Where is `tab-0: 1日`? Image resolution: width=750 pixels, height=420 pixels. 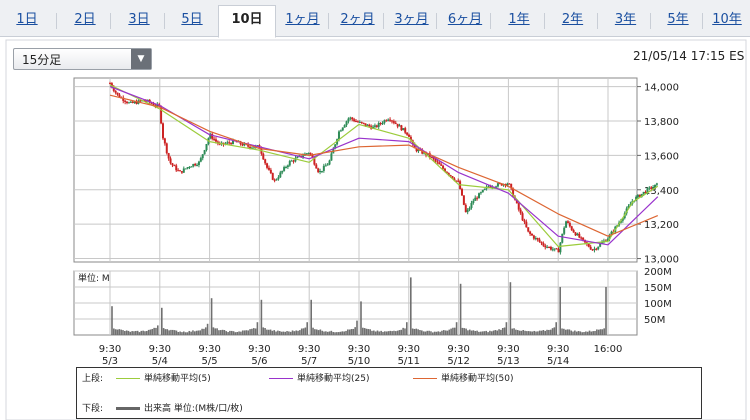
tab-0: 1日 is located at coordinates (27, 19).